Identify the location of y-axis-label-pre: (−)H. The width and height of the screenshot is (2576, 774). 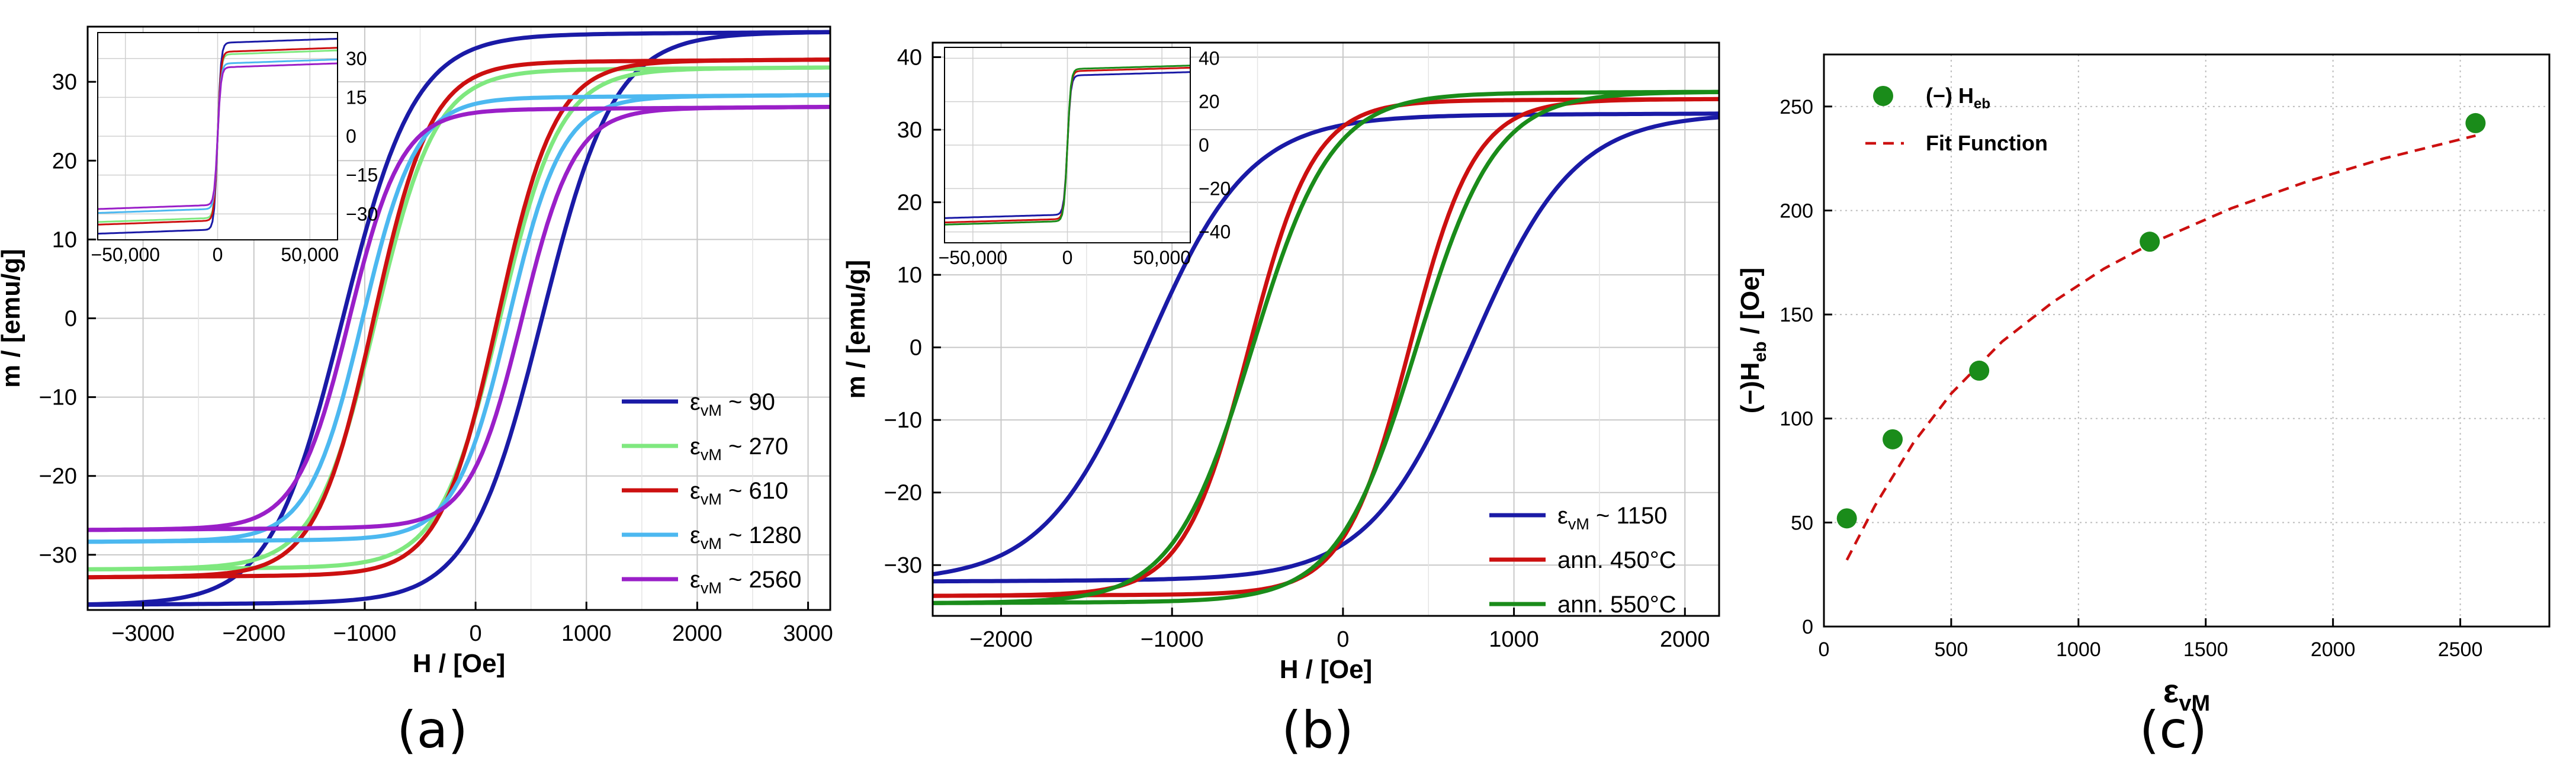
(1750, 387).